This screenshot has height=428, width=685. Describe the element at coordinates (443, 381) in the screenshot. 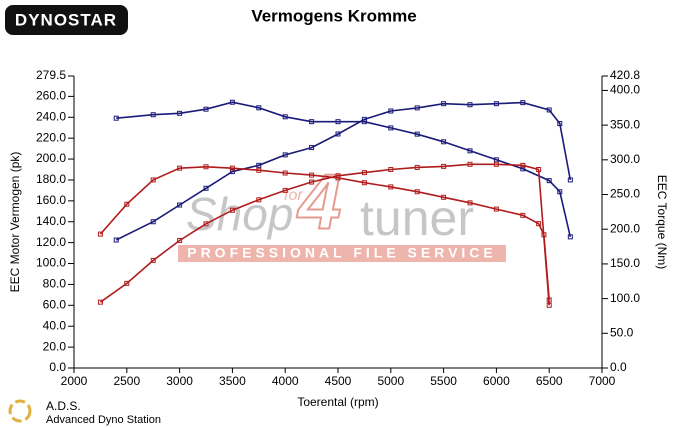

I see `x-tick-label: 5500` at that location.